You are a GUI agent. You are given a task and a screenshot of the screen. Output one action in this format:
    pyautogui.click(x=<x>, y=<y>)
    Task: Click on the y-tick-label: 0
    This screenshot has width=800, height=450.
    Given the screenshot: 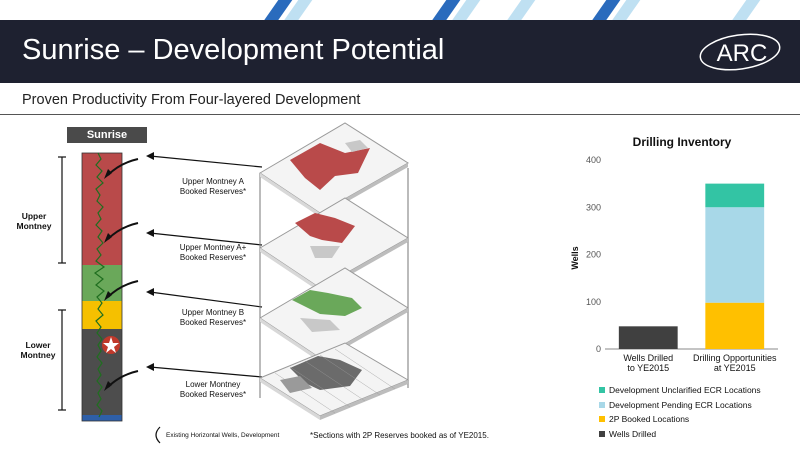 What is the action you would take?
    pyautogui.click(x=598, y=349)
    